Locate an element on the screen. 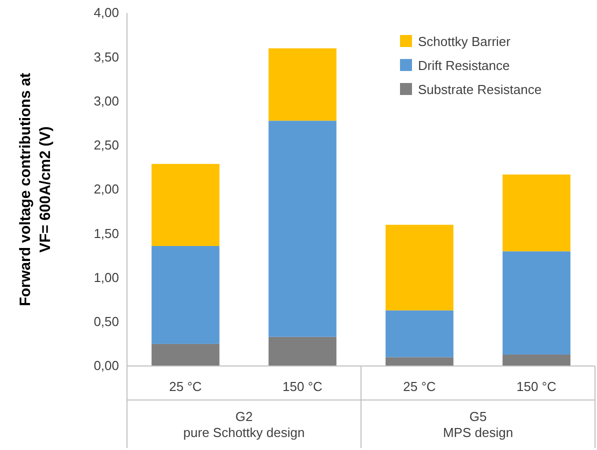 The image size is (597, 450). y-tick-label: 2,50 is located at coordinates (106, 145).